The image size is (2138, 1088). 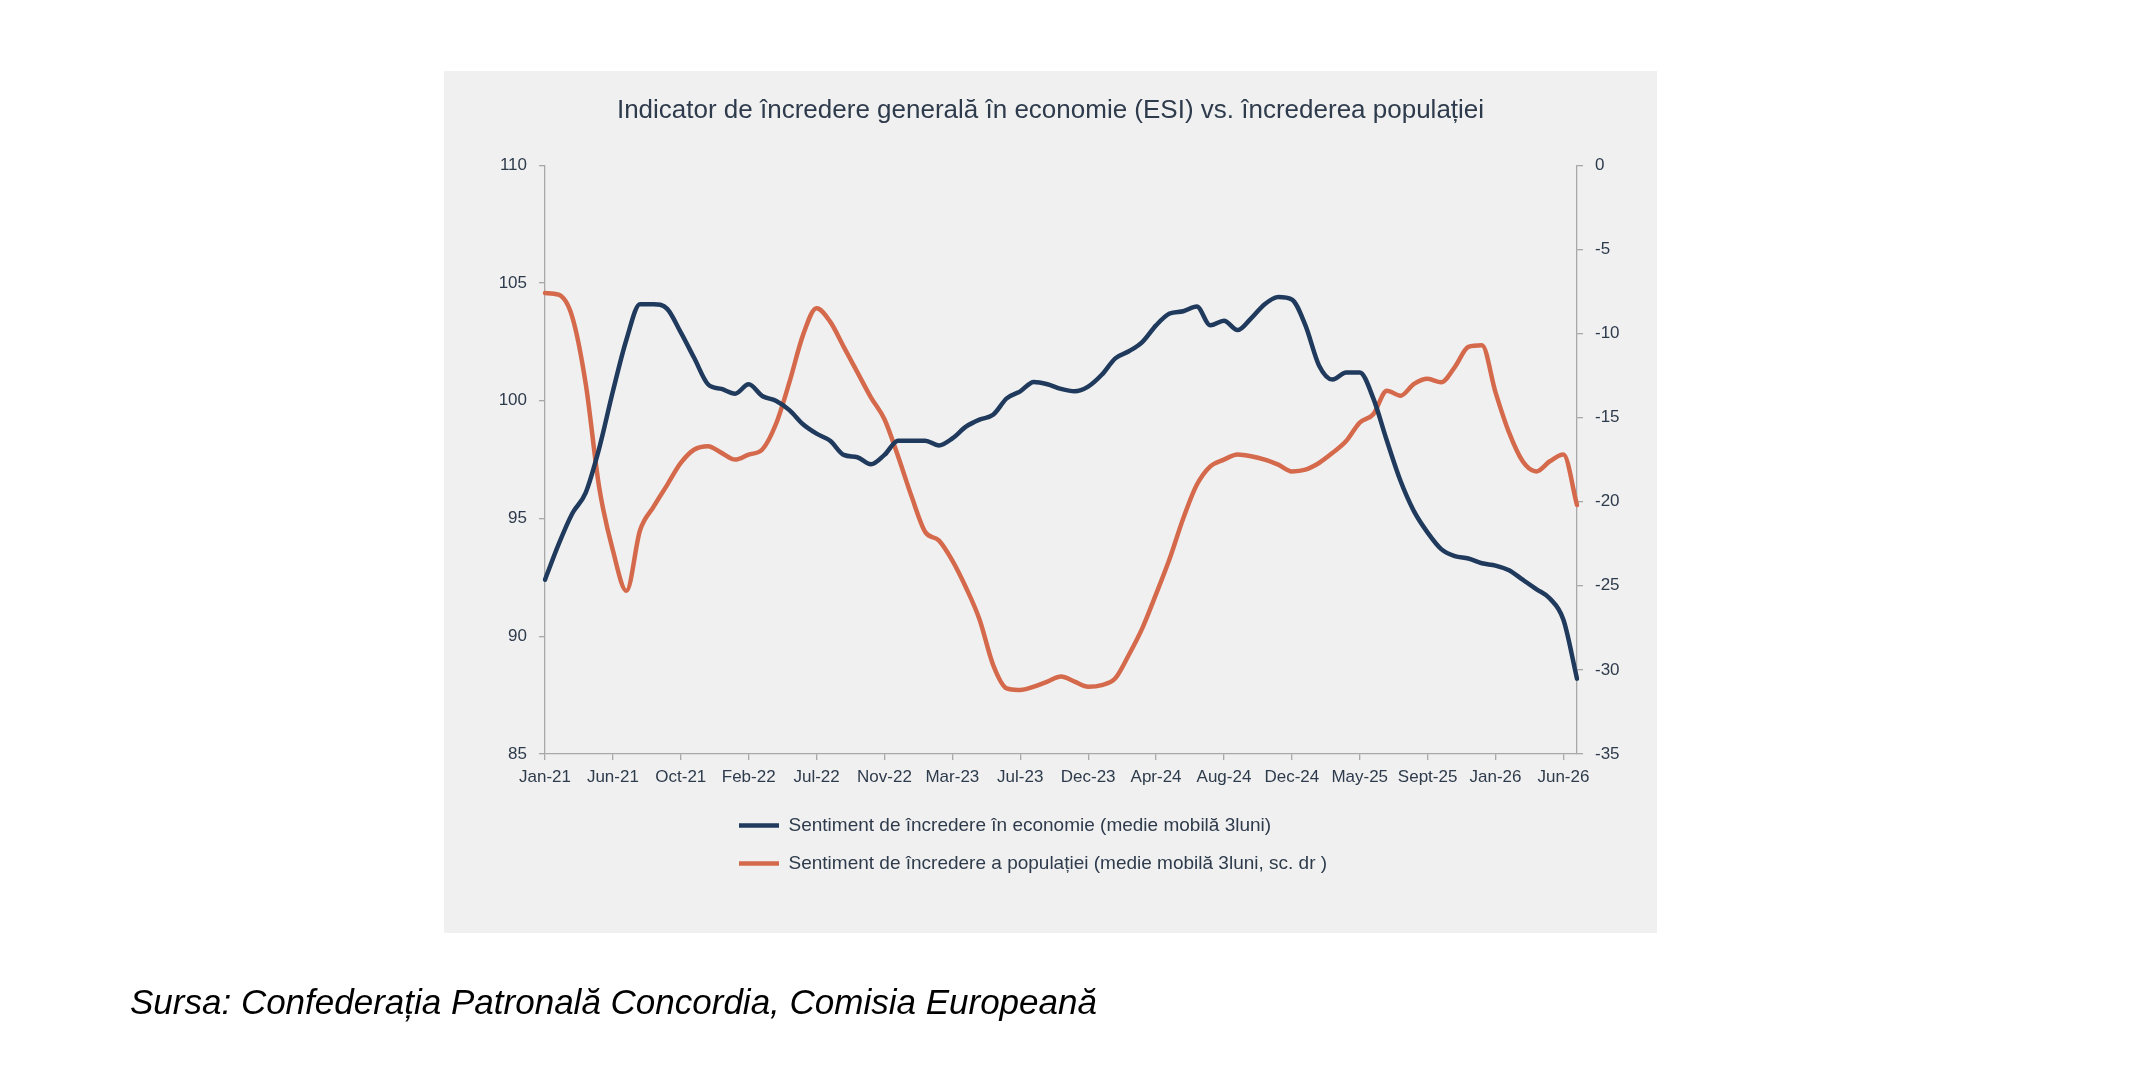 I want to click on x-tick-label: Nov-22, so click(x=884, y=776).